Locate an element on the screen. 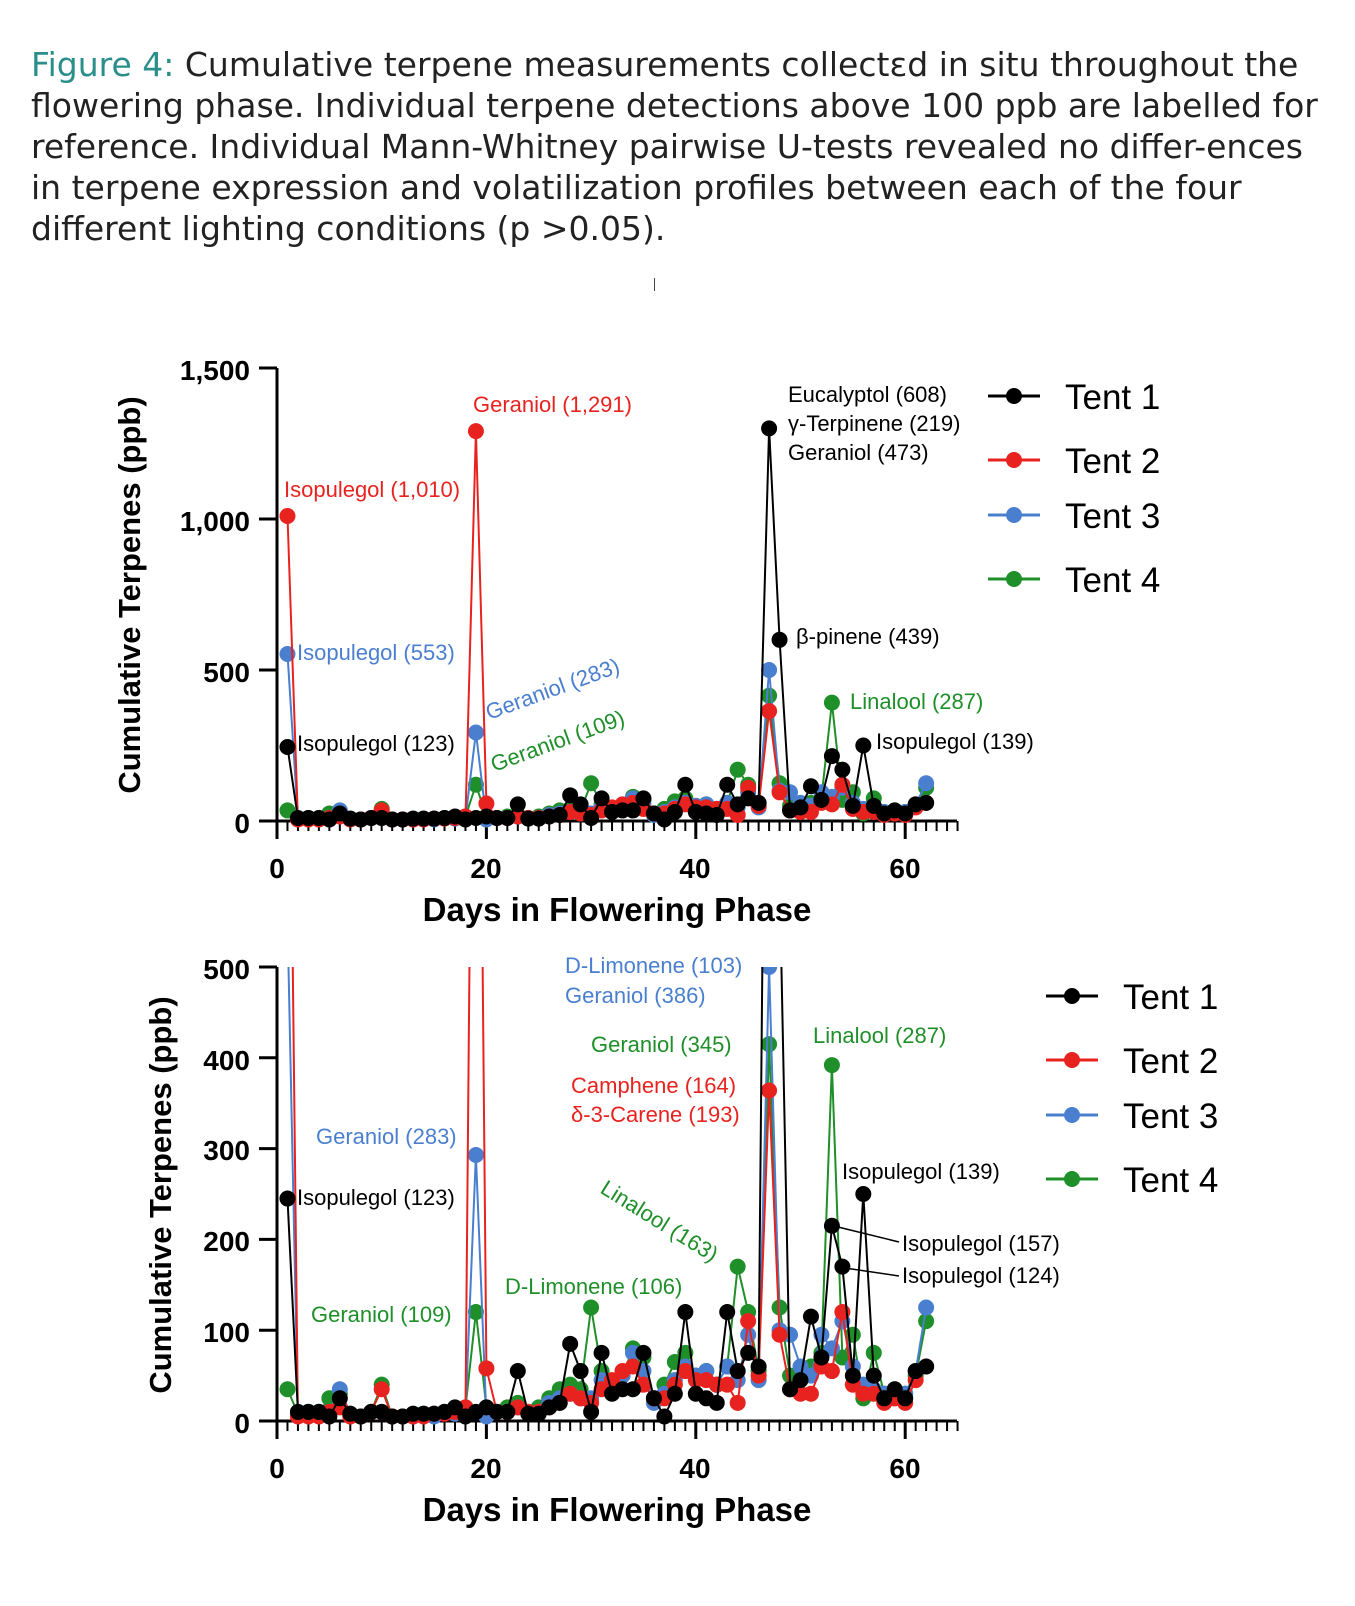  x-tick-label: 40 is located at coordinates (694, 868).